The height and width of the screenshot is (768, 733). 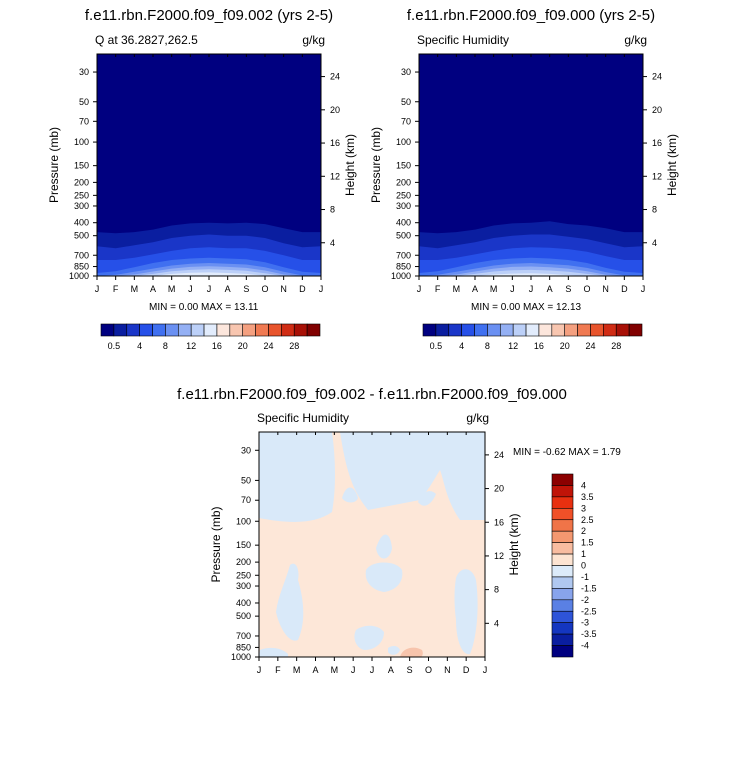 What do you see at coordinates (372, 477) in the screenshot?
I see `region-upper-negative` at bounding box center [372, 477].